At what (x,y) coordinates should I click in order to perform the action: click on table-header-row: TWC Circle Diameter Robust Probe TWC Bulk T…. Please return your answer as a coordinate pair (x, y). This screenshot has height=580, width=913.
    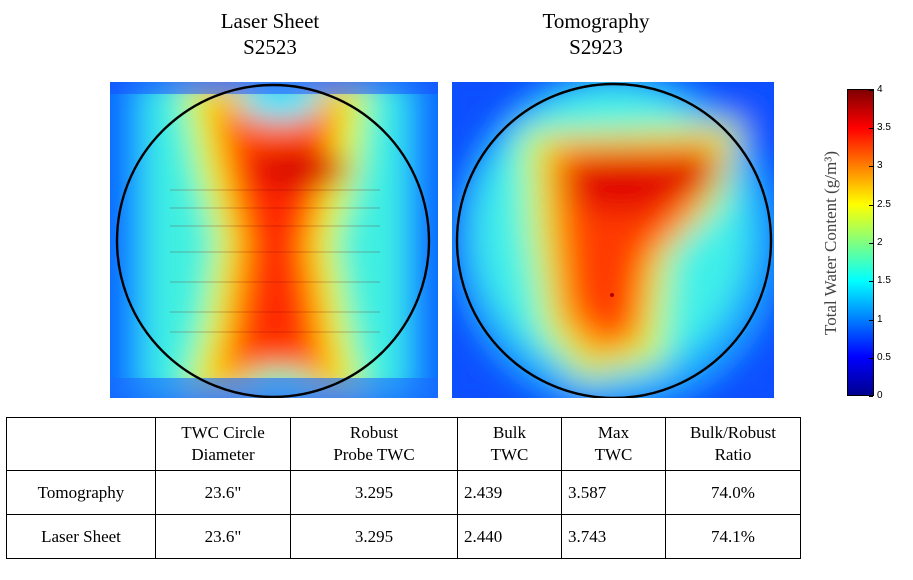
    Looking at the image, I should click on (403, 444).